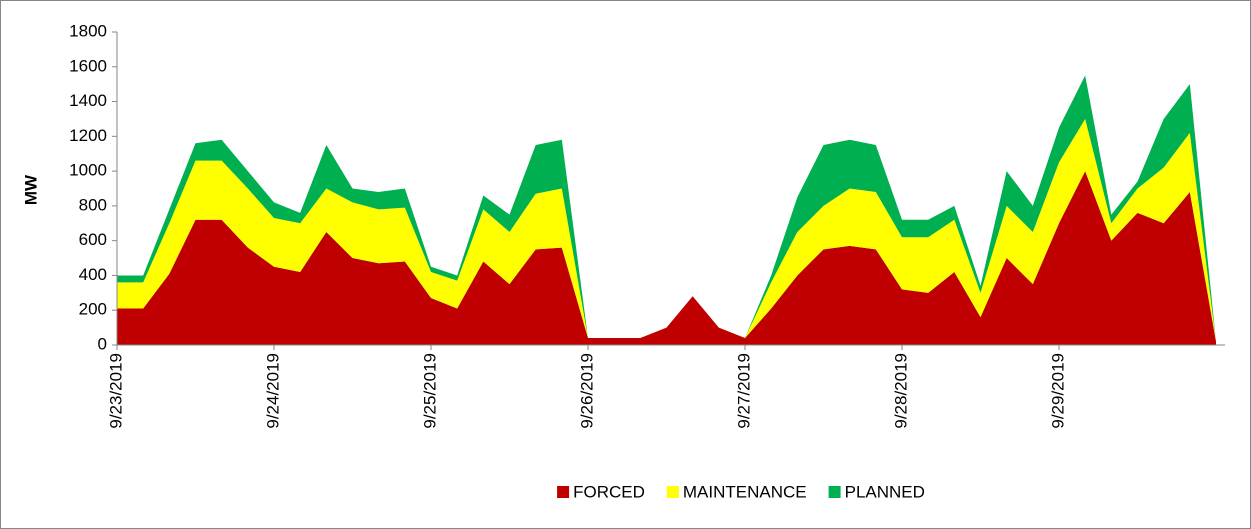 The height and width of the screenshot is (529, 1251). What do you see at coordinates (88, 65) in the screenshot?
I see `y-tick-label: 1600` at bounding box center [88, 65].